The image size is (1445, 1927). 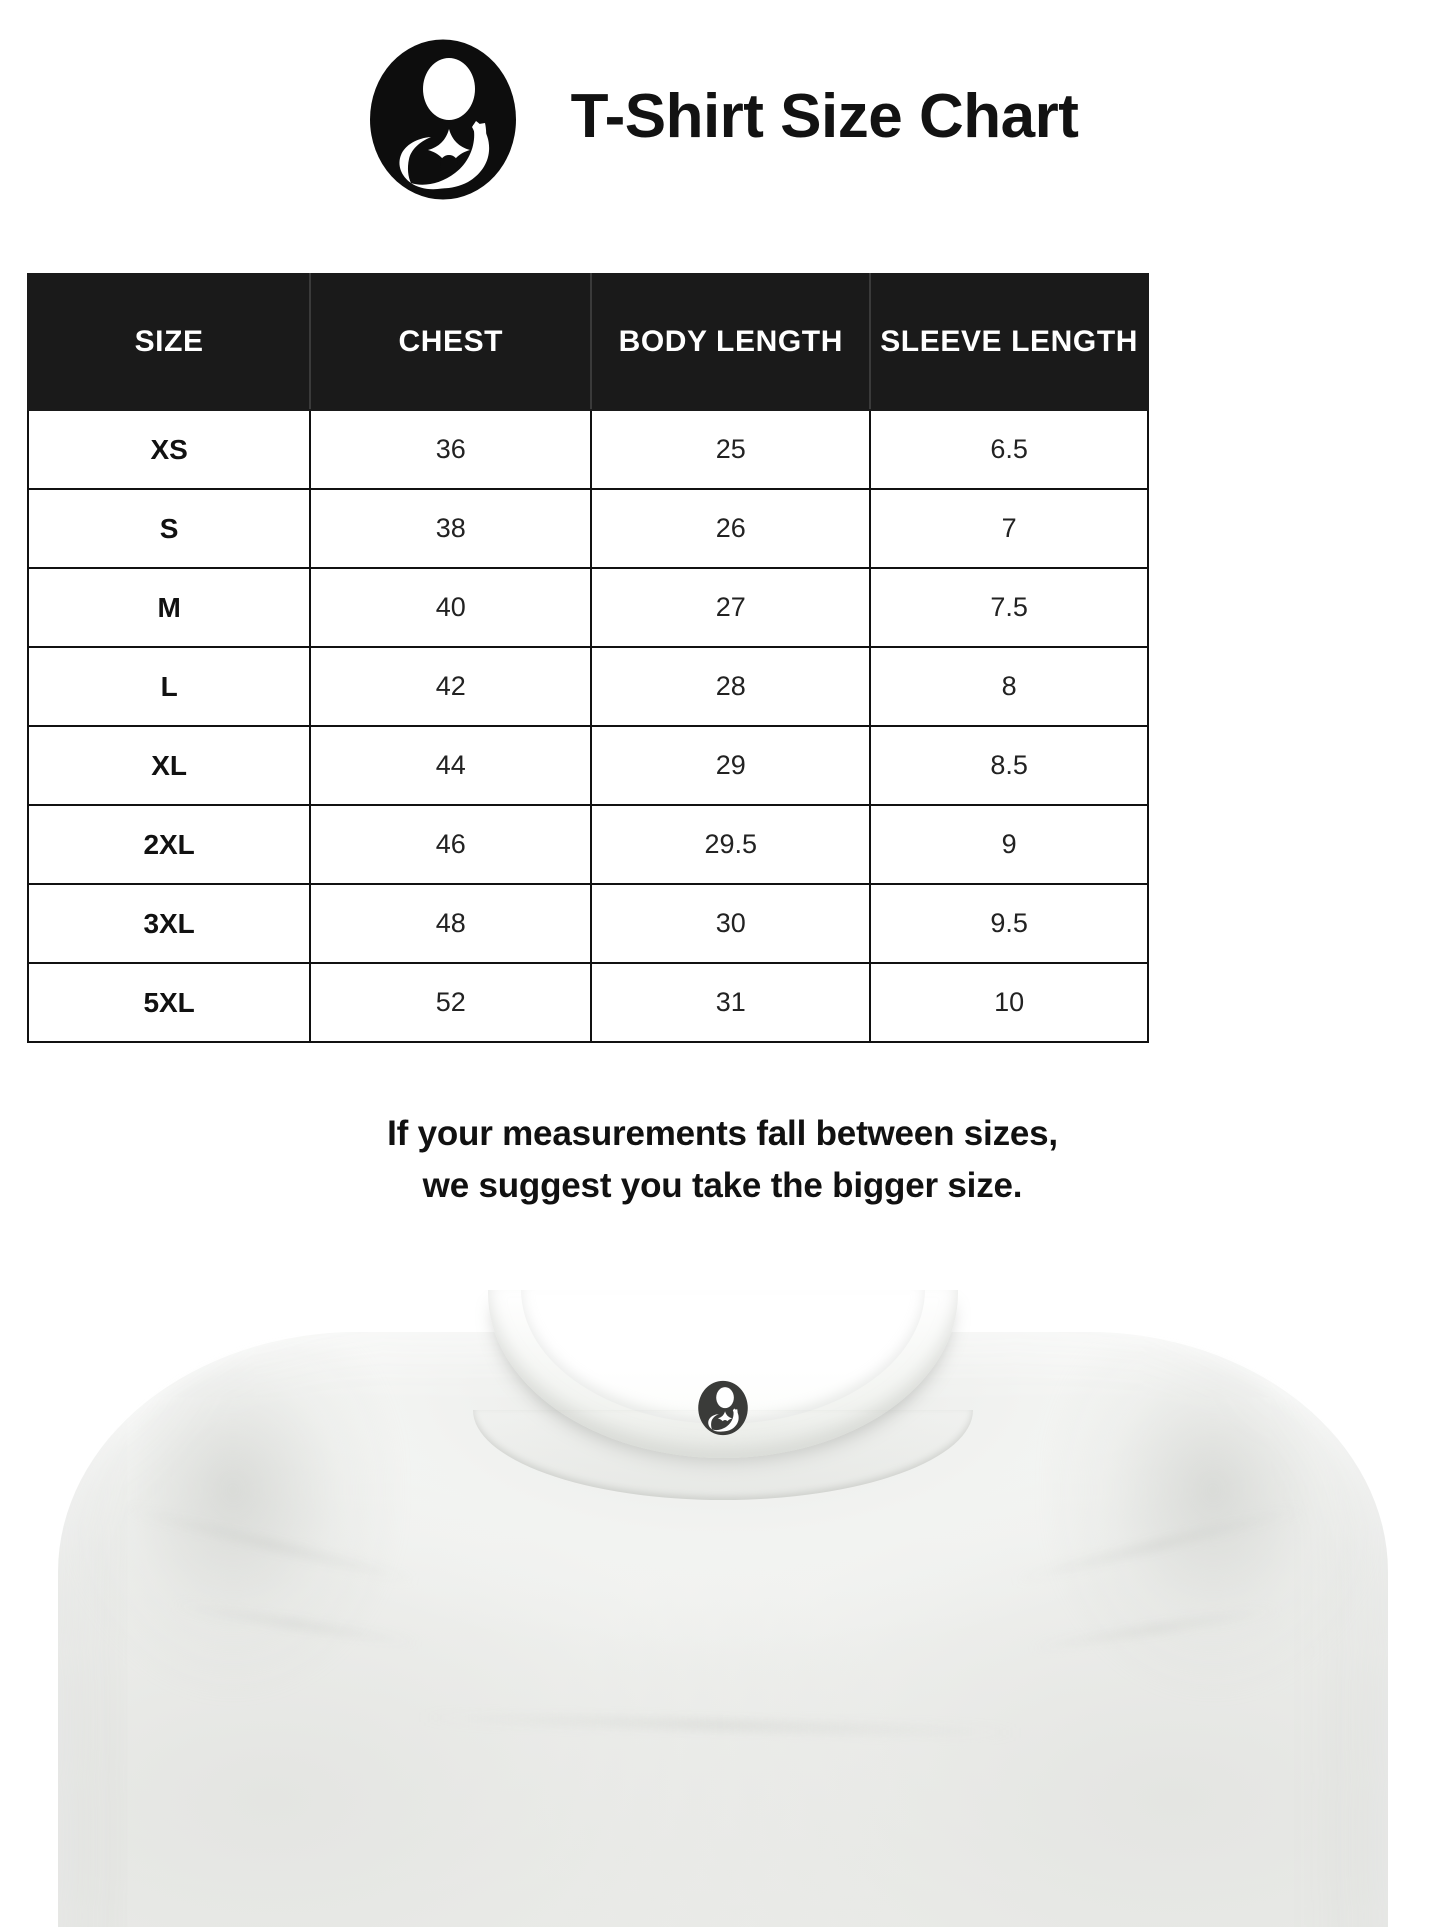 I want to click on column-header-chest: CHEST, so click(x=451, y=342).